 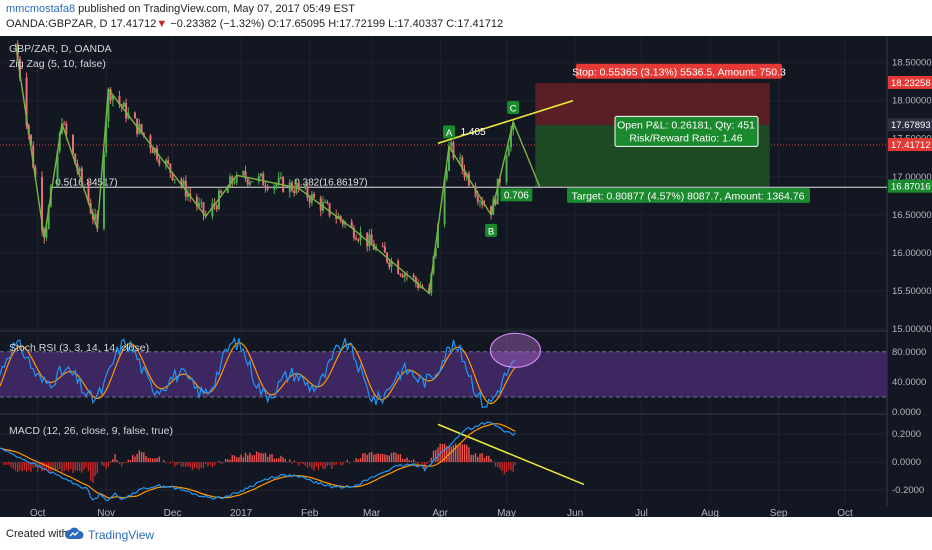 I want to click on x-tick-label: May, so click(x=506, y=512).